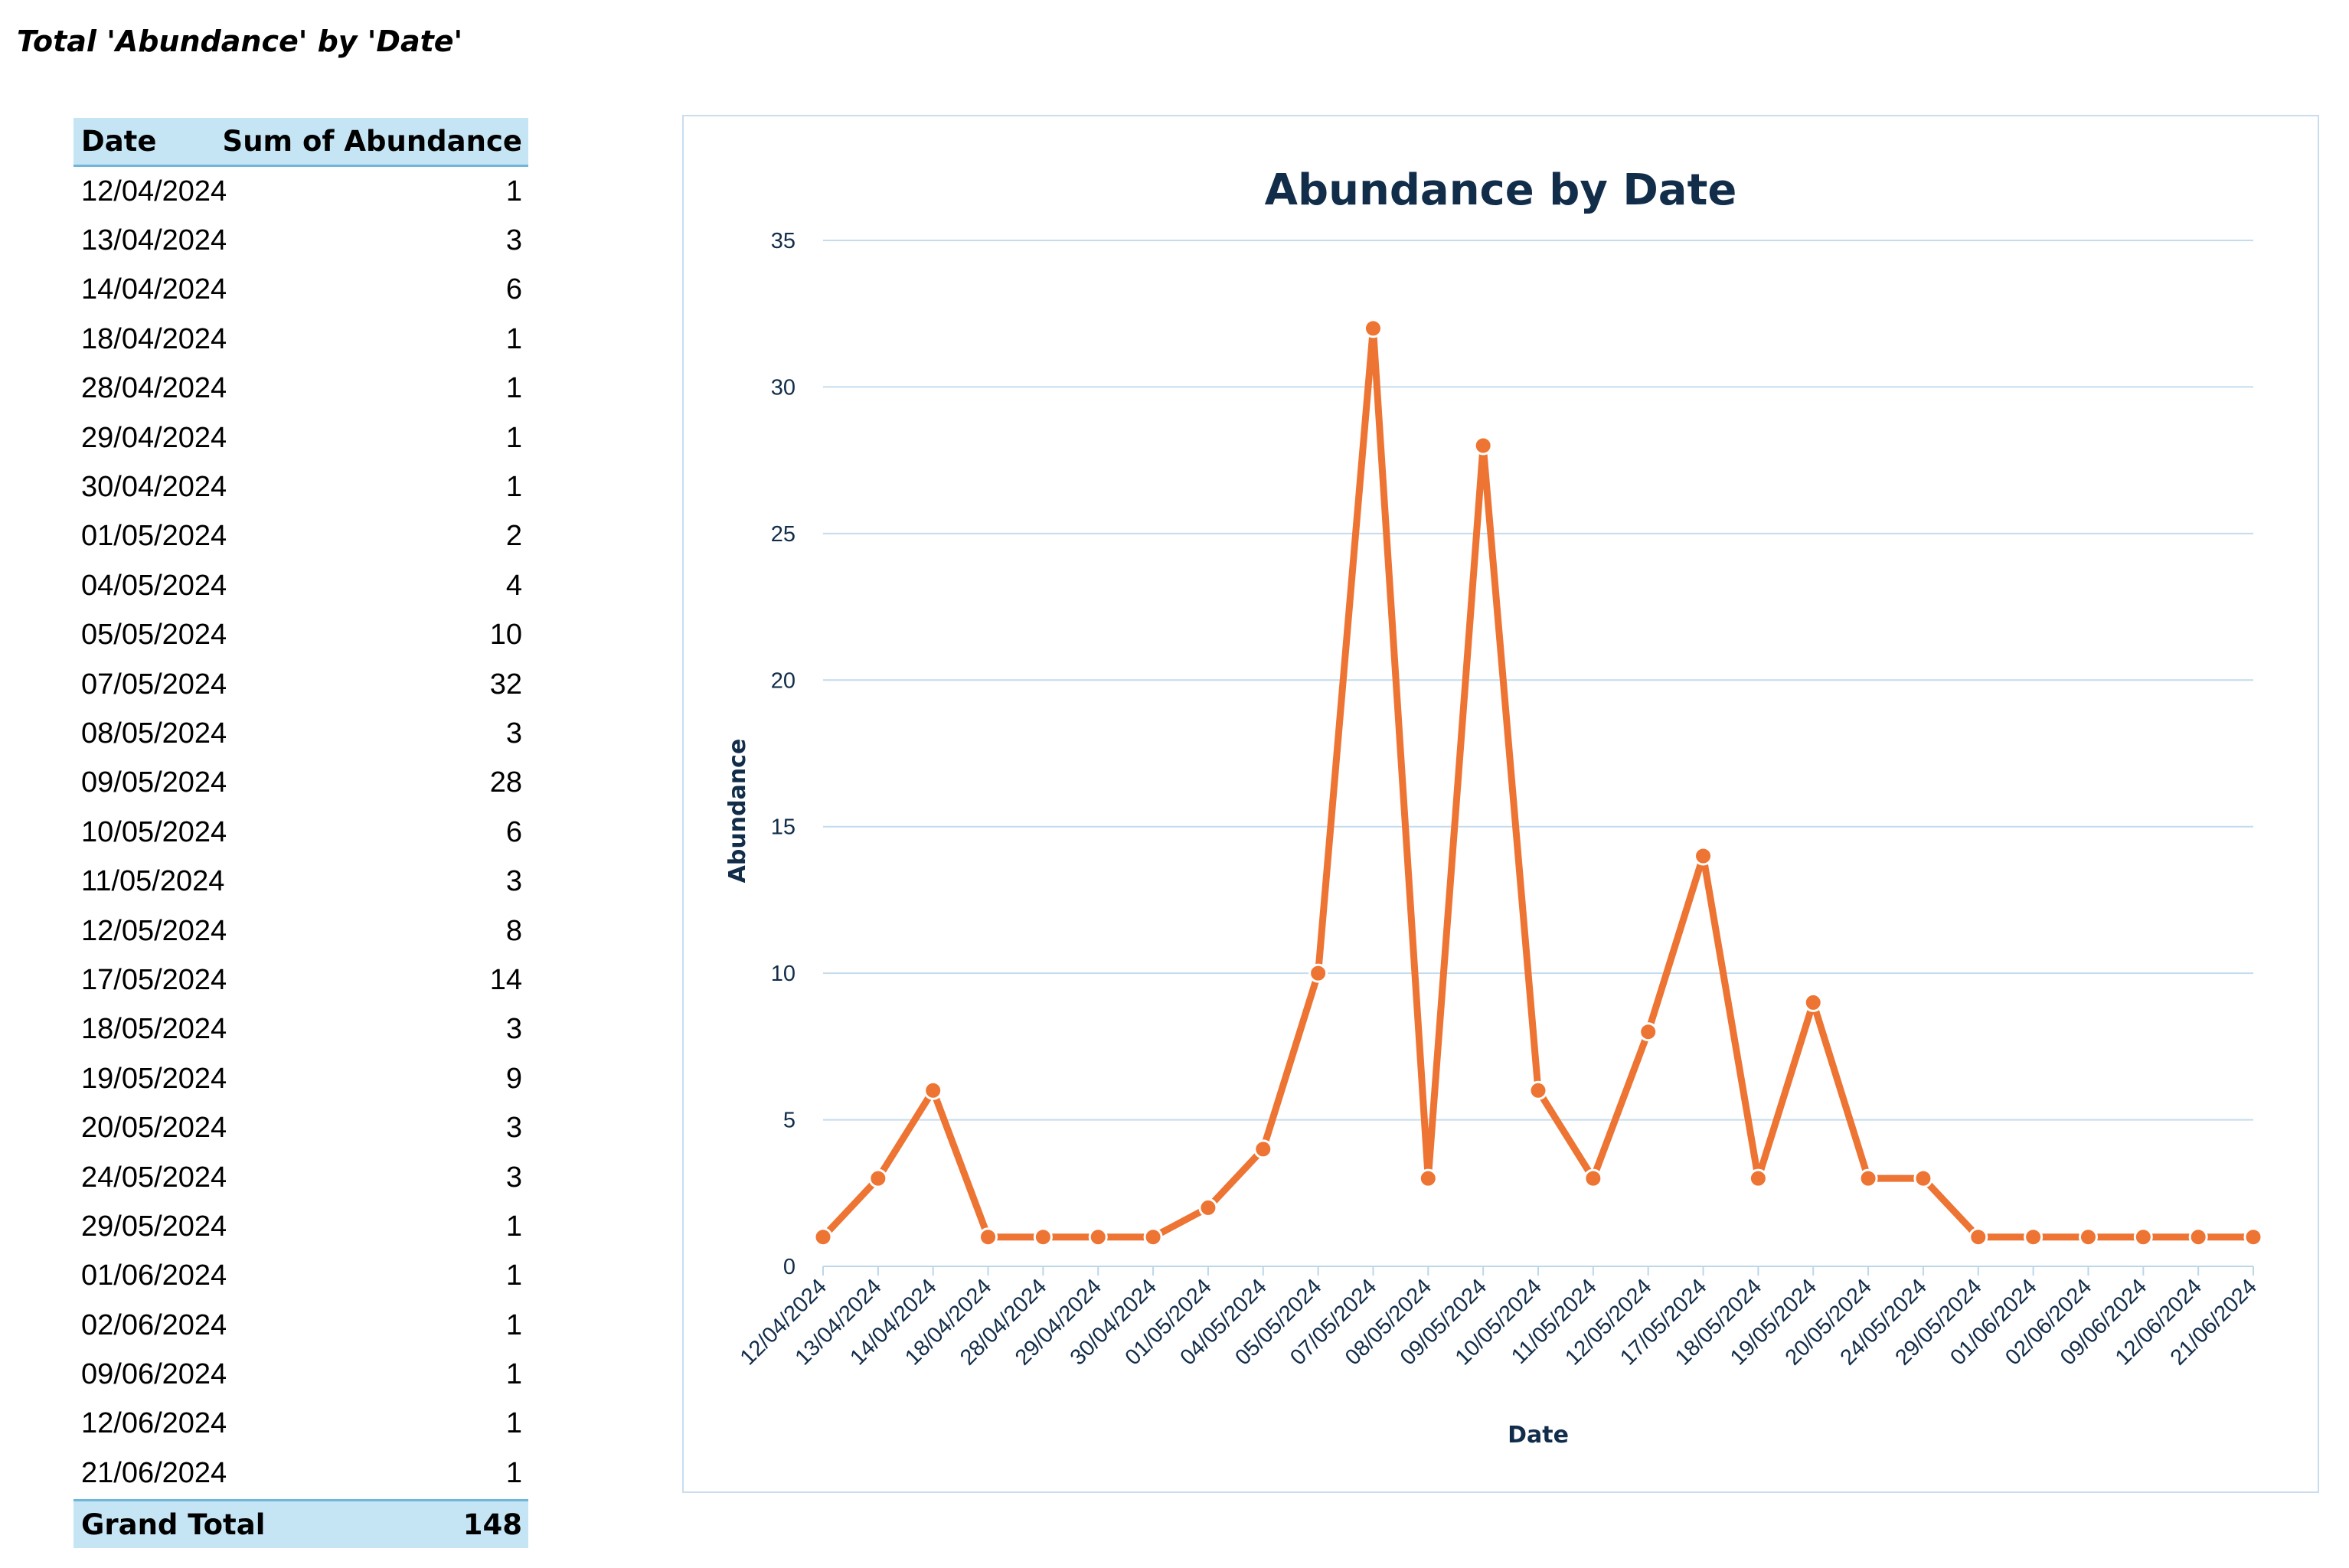  What do you see at coordinates (301, 1325) in the screenshot?
I see `table-row: 02/06/2024 1` at bounding box center [301, 1325].